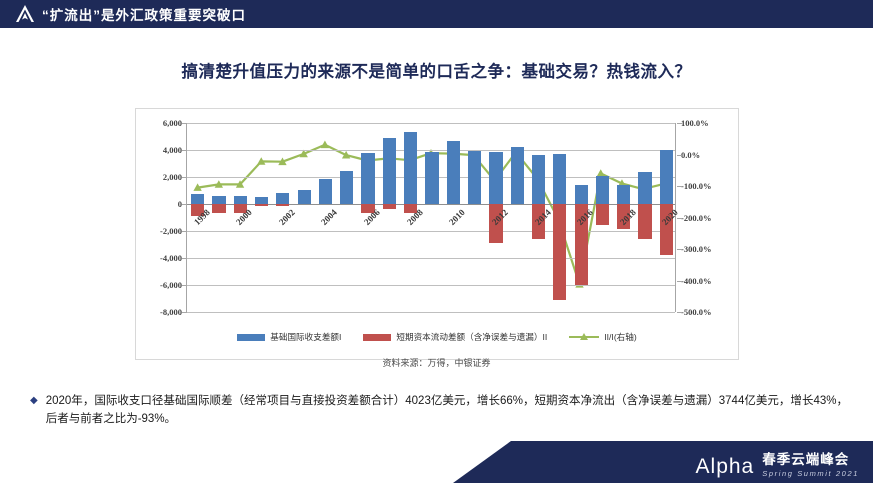 Image resolution: width=873 pixels, height=483 pixels. Describe the element at coordinates (172, 123) in the screenshot. I see `y-axis-tick-label: 6,000` at that location.